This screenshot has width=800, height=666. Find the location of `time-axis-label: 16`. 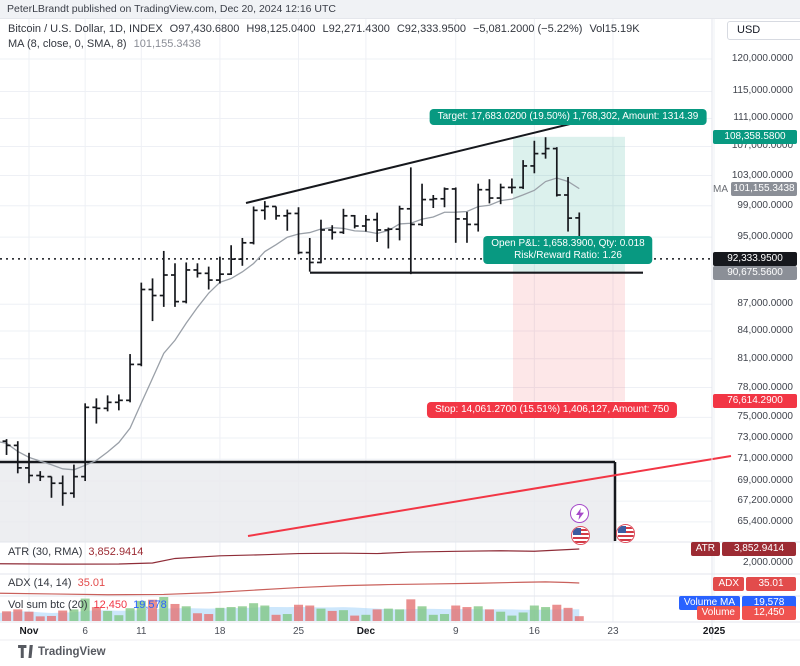

time-axis-label: 16 is located at coordinates (534, 631).